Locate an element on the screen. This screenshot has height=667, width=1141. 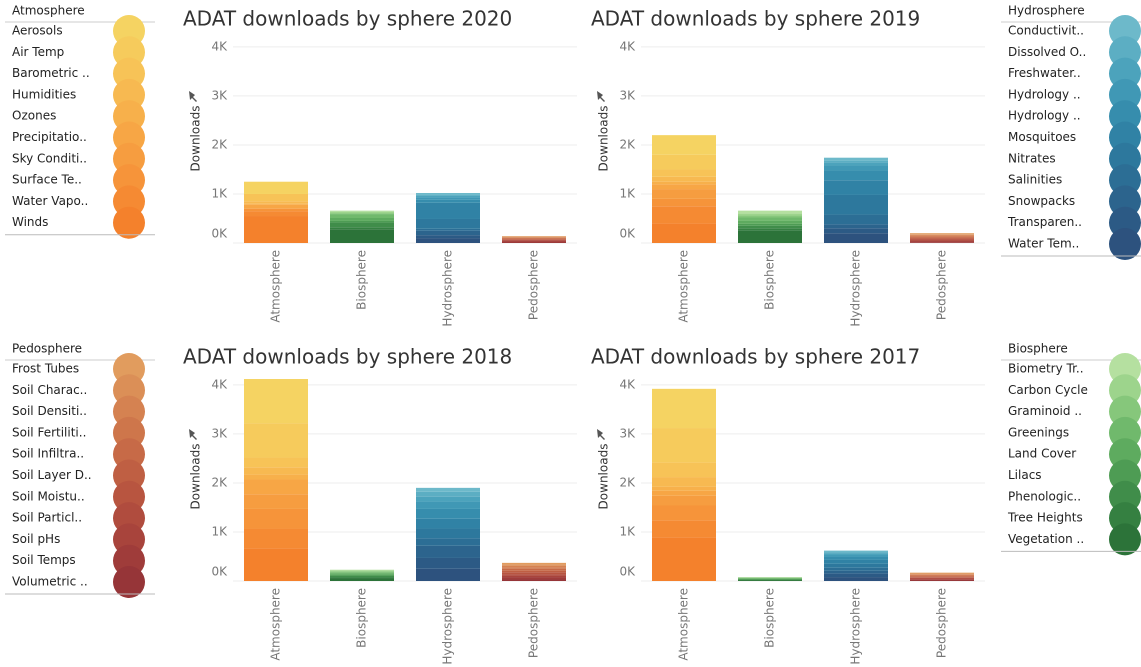
y-tick-label: 3K is located at coordinates (219, 95).